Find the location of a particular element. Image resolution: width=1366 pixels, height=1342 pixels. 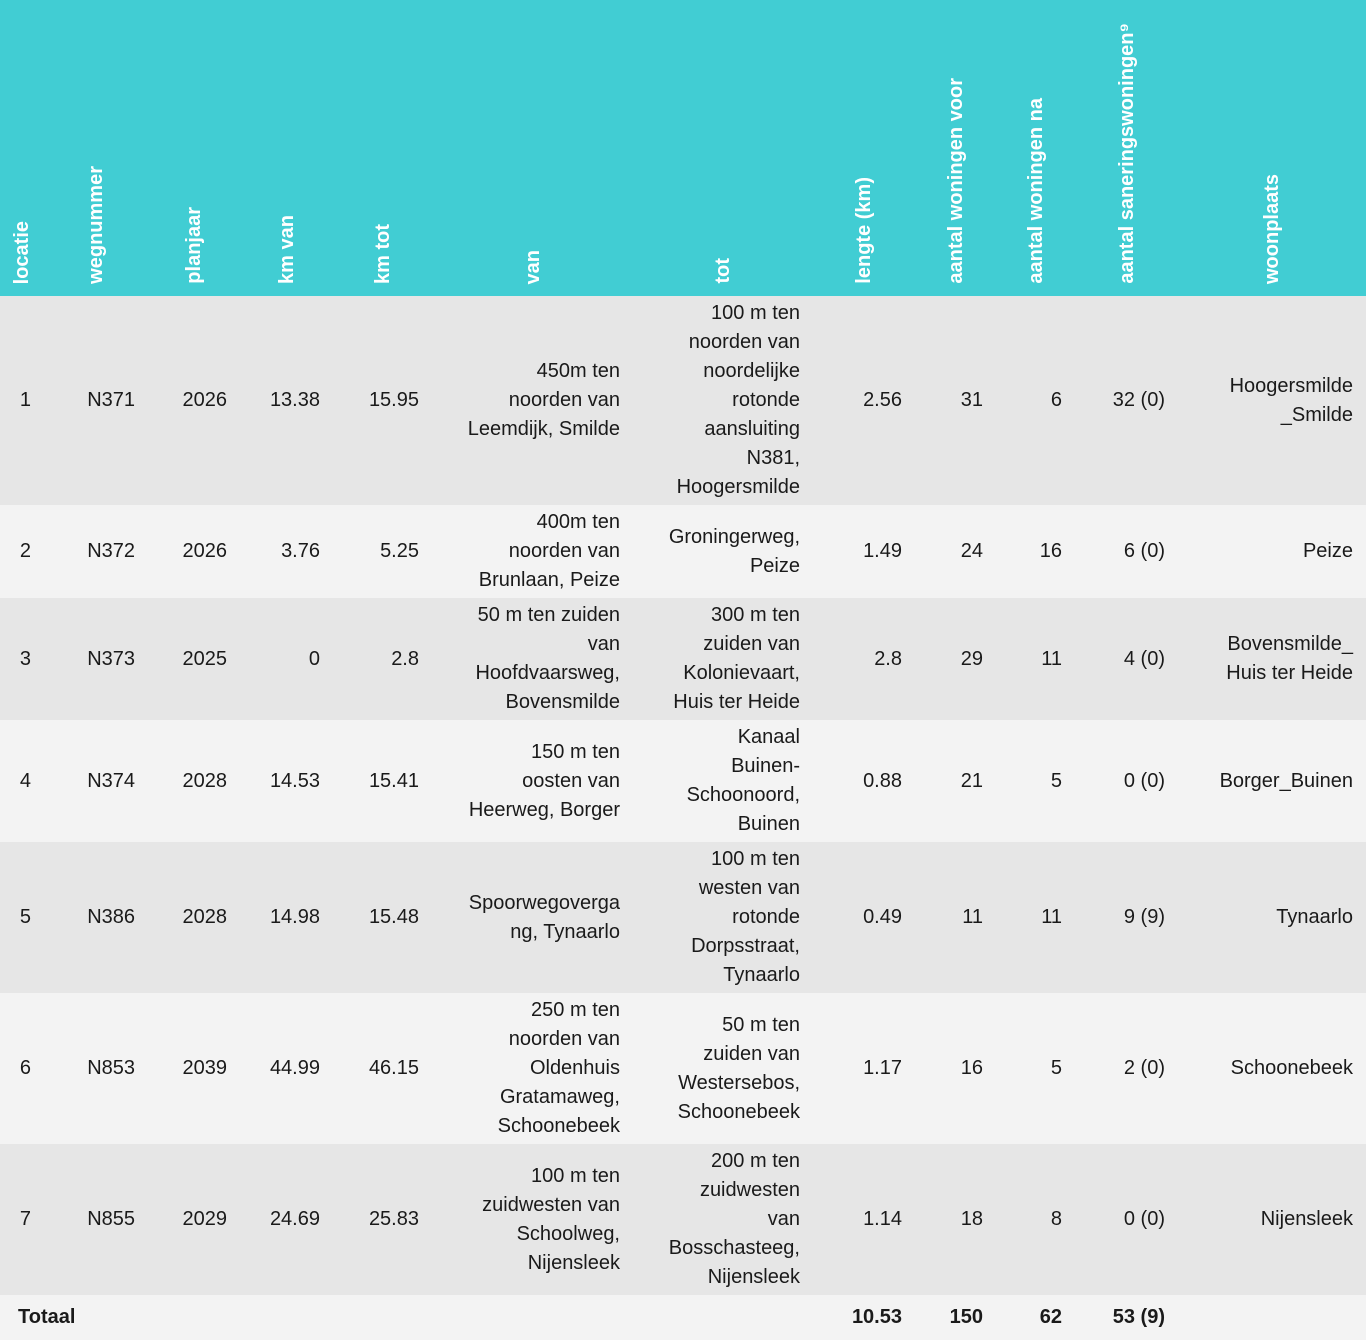

column-header-aantal-woningen-voor-label: aantal woningen voor is located at coordinates (955, 181).